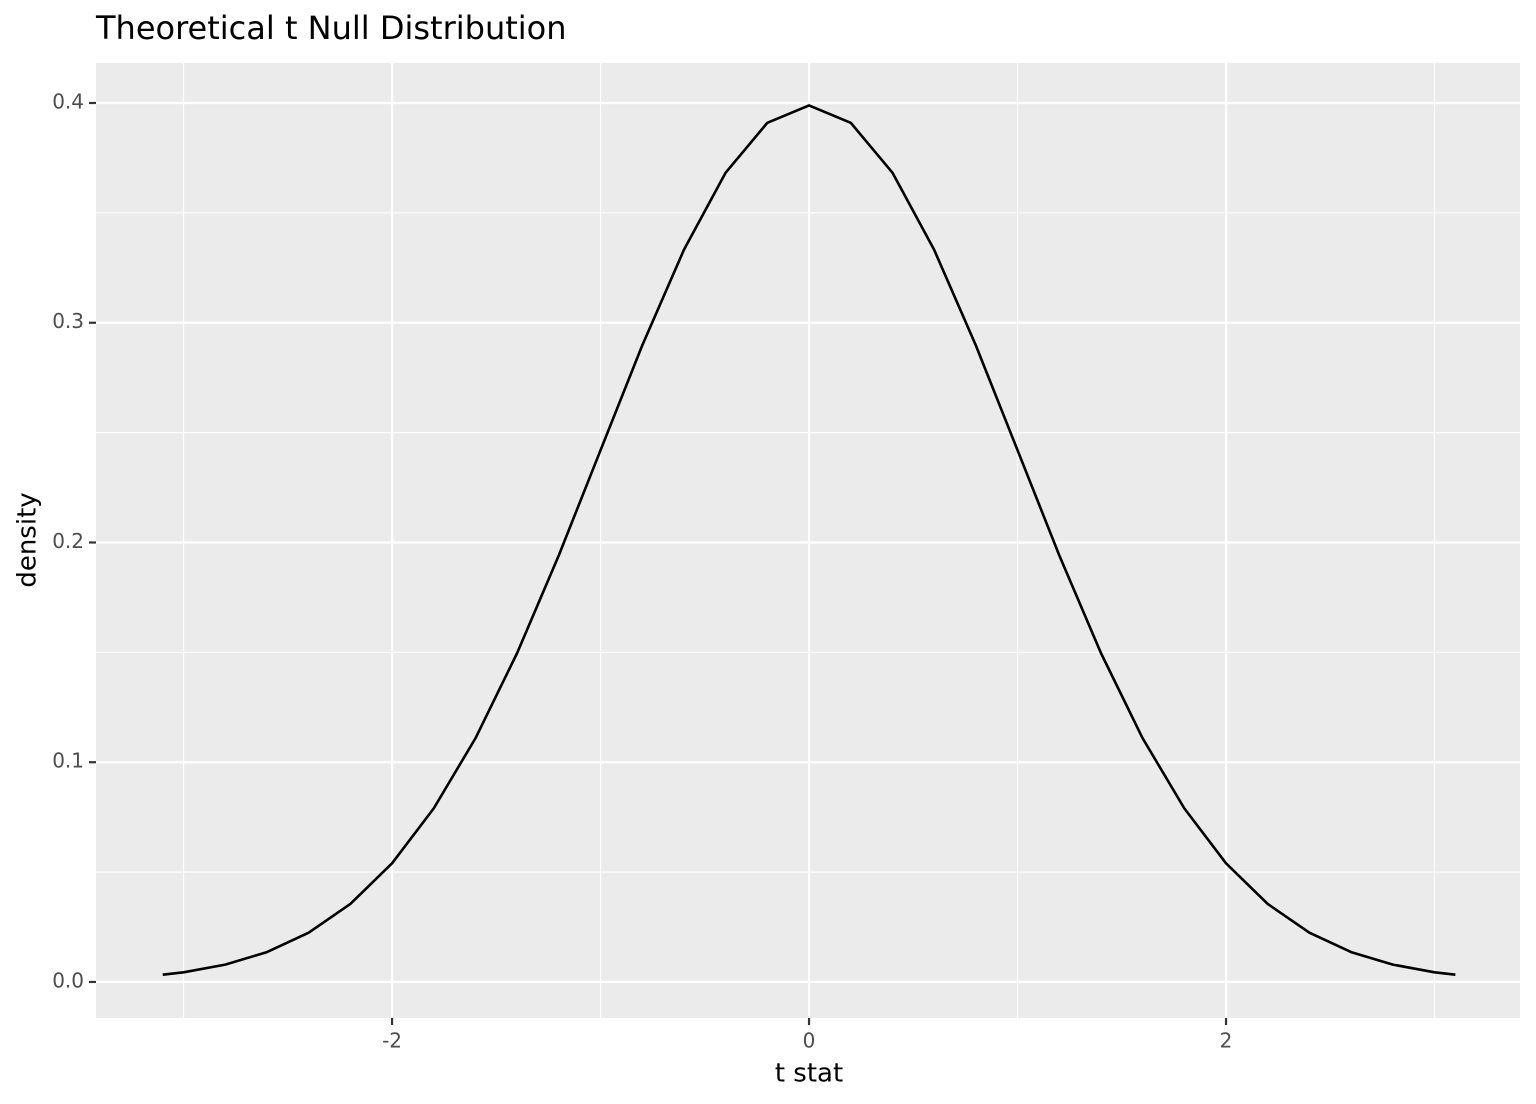  Describe the element at coordinates (28, 539) in the screenshot. I see `y-axis-title: density` at that location.